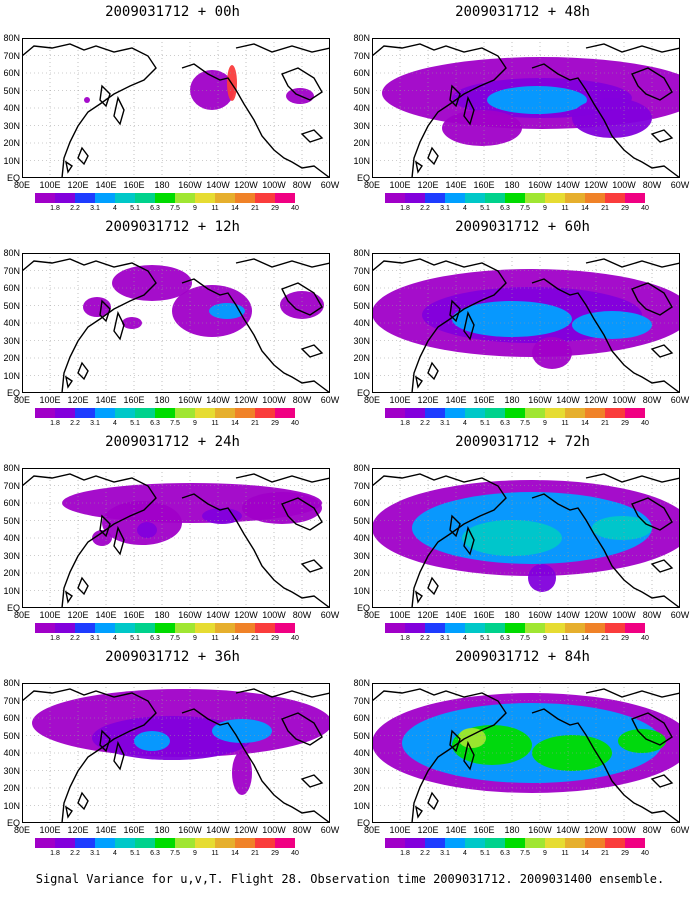  Describe the element at coordinates (512, 185) in the screenshot. I see `longitude-label: 180` at that location.